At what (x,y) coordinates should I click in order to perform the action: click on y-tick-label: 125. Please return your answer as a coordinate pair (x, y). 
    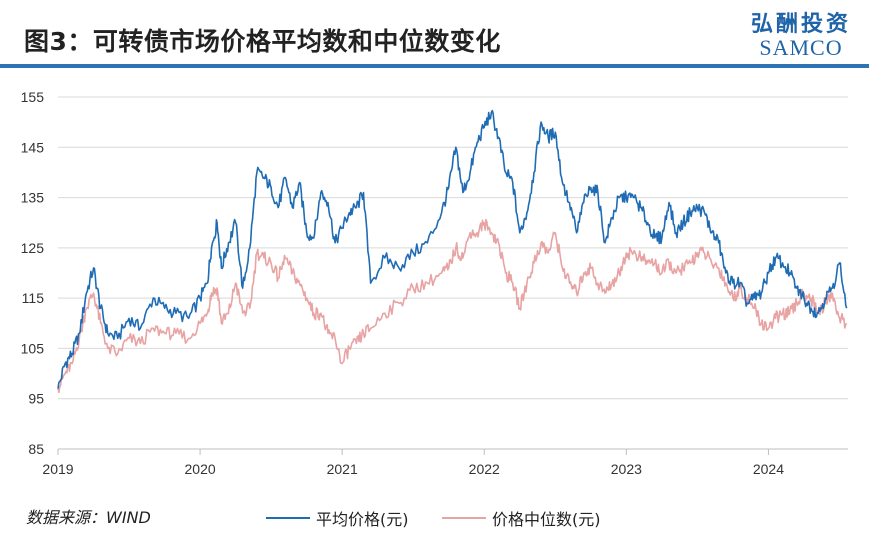
    Looking at the image, I should click on (33, 248).